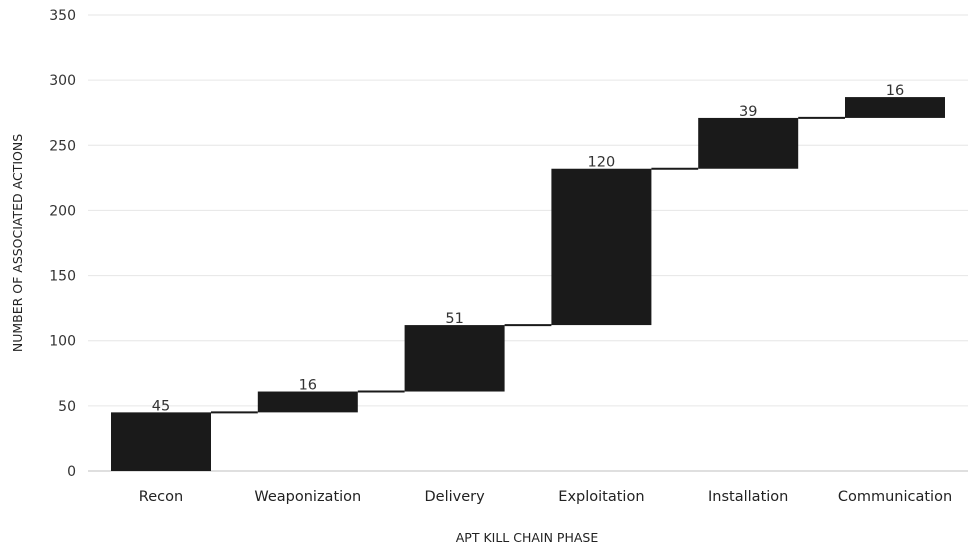 This screenshot has height=547, width=968. I want to click on y-tick-label: 150, so click(62, 277).